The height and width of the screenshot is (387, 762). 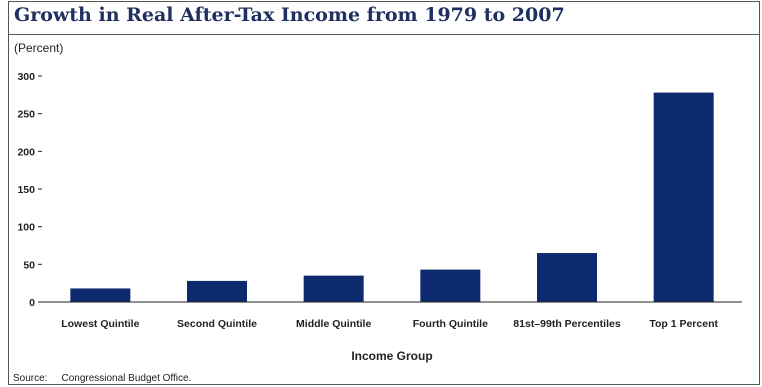 What do you see at coordinates (26, 115) in the screenshot?
I see `y-tick-label: 250` at bounding box center [26, 115].